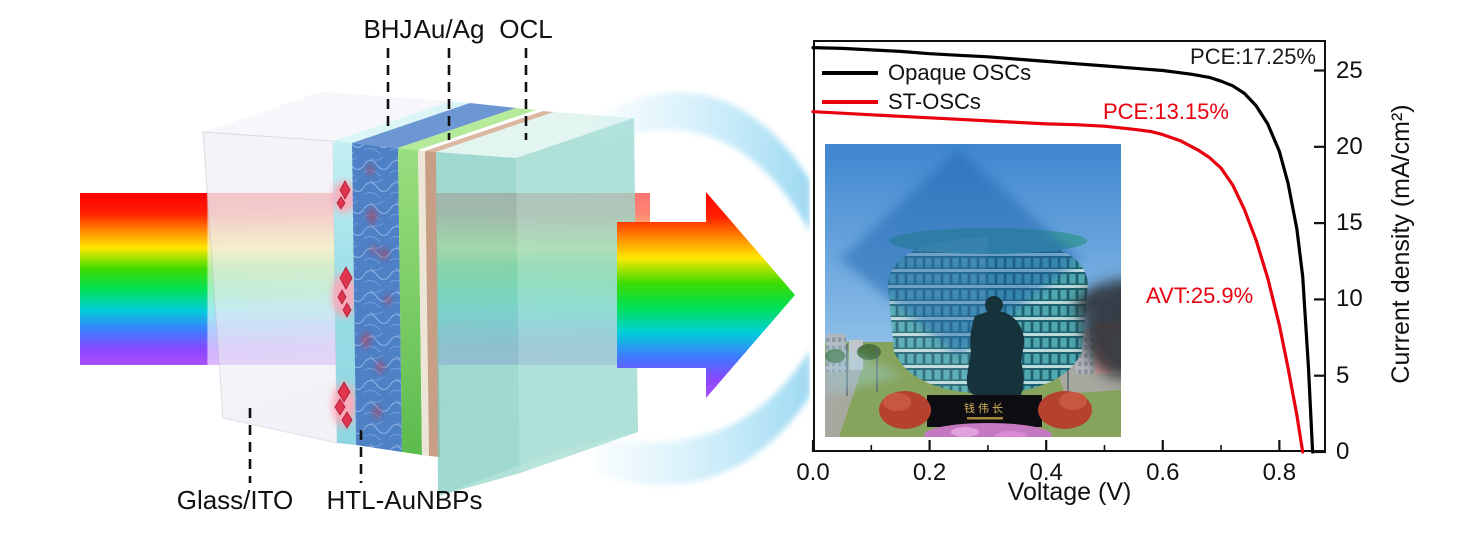  I want to click on pedestal-inscription: 钱伟长, so click(985, 408).